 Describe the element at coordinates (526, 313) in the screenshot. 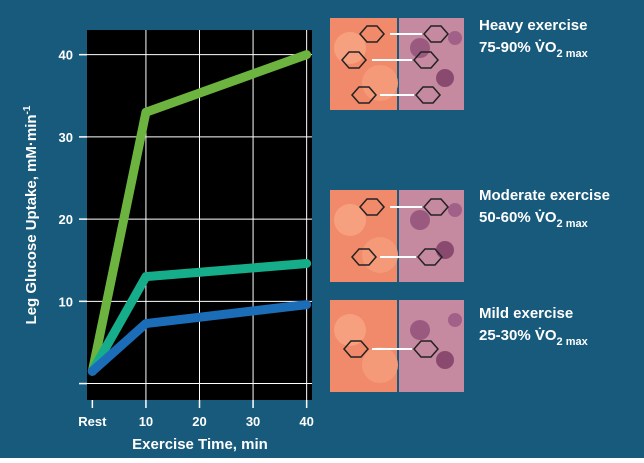

I see `legend-label: Mild exercise` at that location.